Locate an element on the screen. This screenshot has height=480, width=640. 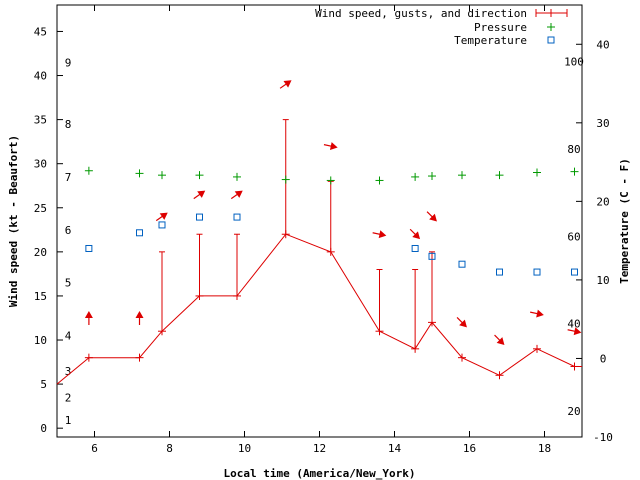
legend-wind-key is located at coordinates (551, 13).